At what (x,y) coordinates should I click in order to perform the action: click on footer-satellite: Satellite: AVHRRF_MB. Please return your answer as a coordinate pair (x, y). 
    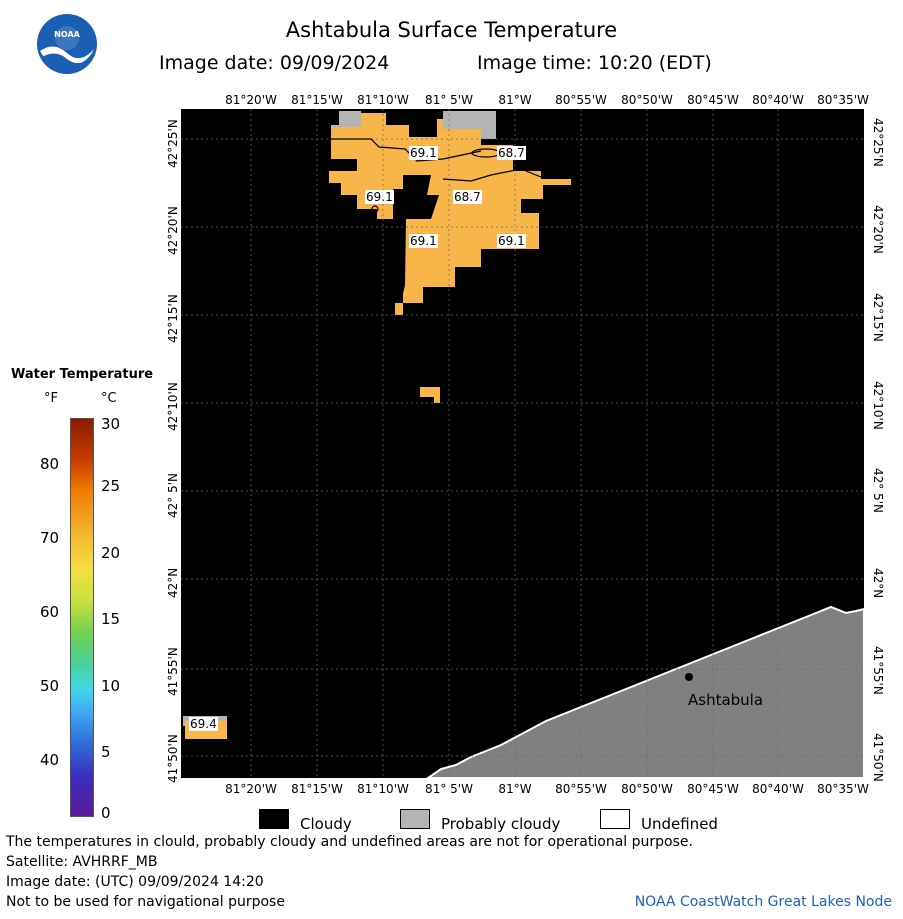
    Looking at the image, I should click on (82, 862).